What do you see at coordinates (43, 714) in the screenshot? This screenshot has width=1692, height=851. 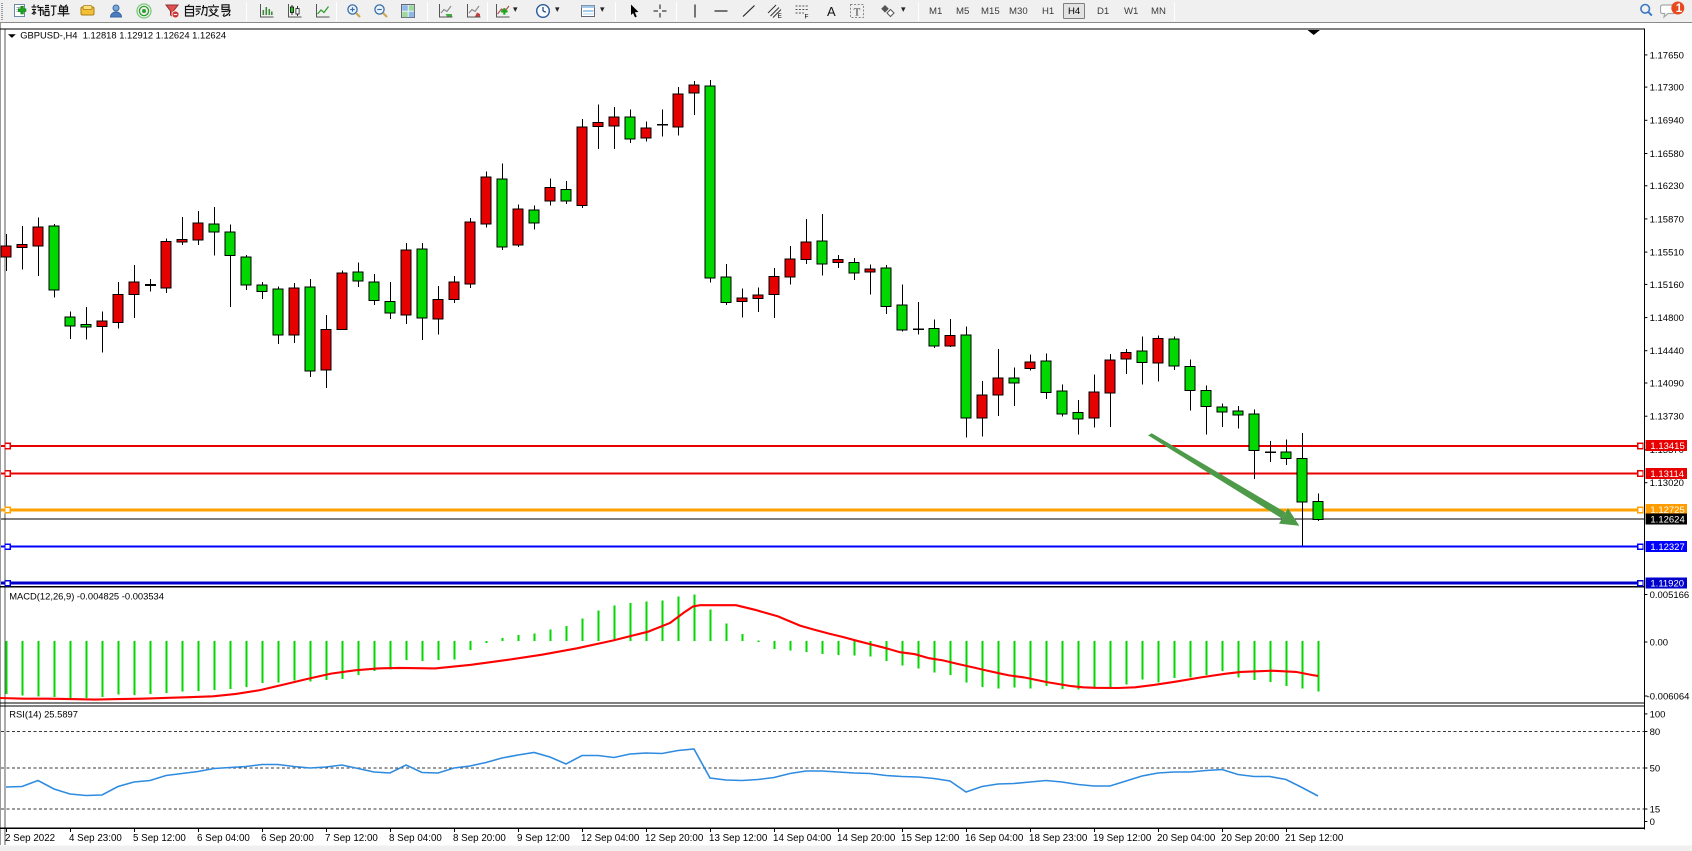 I see `svg-text: RSI(14) 25.5897` at bounding box center [43, 714].